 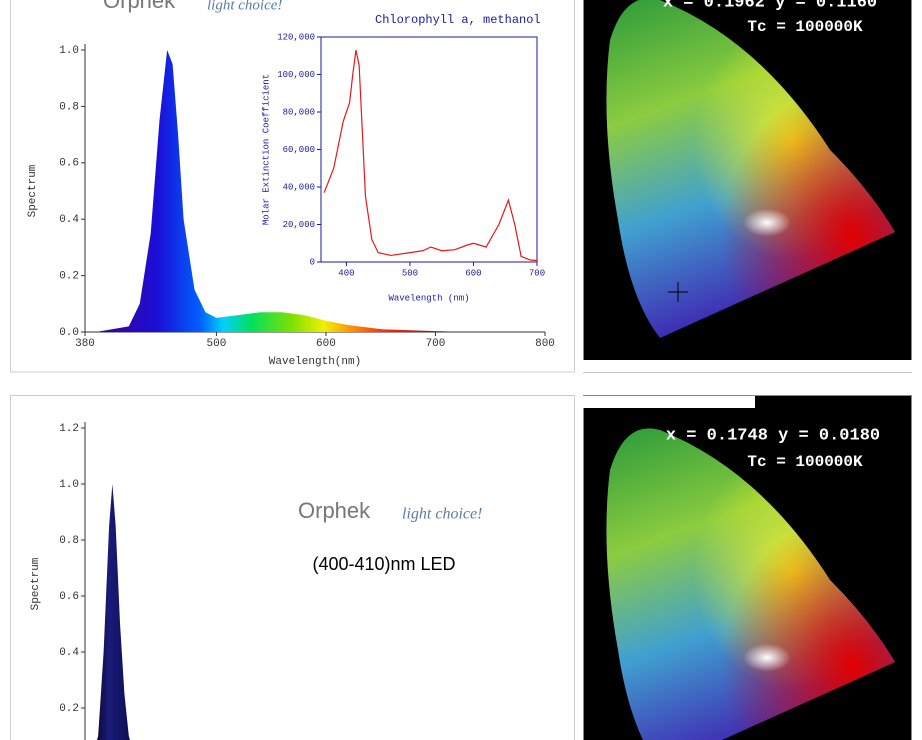 What do you see at coordinates (296, 75) in the screenshot?
I see `y-tick-label: 100,000` at bounding box center [296, 75].